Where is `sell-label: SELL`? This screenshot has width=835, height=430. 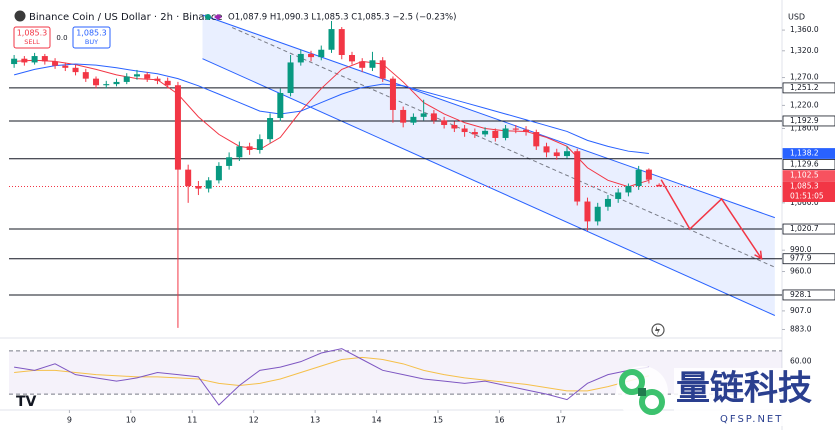 sell-label: SELL is located at coordinates (32, 42).